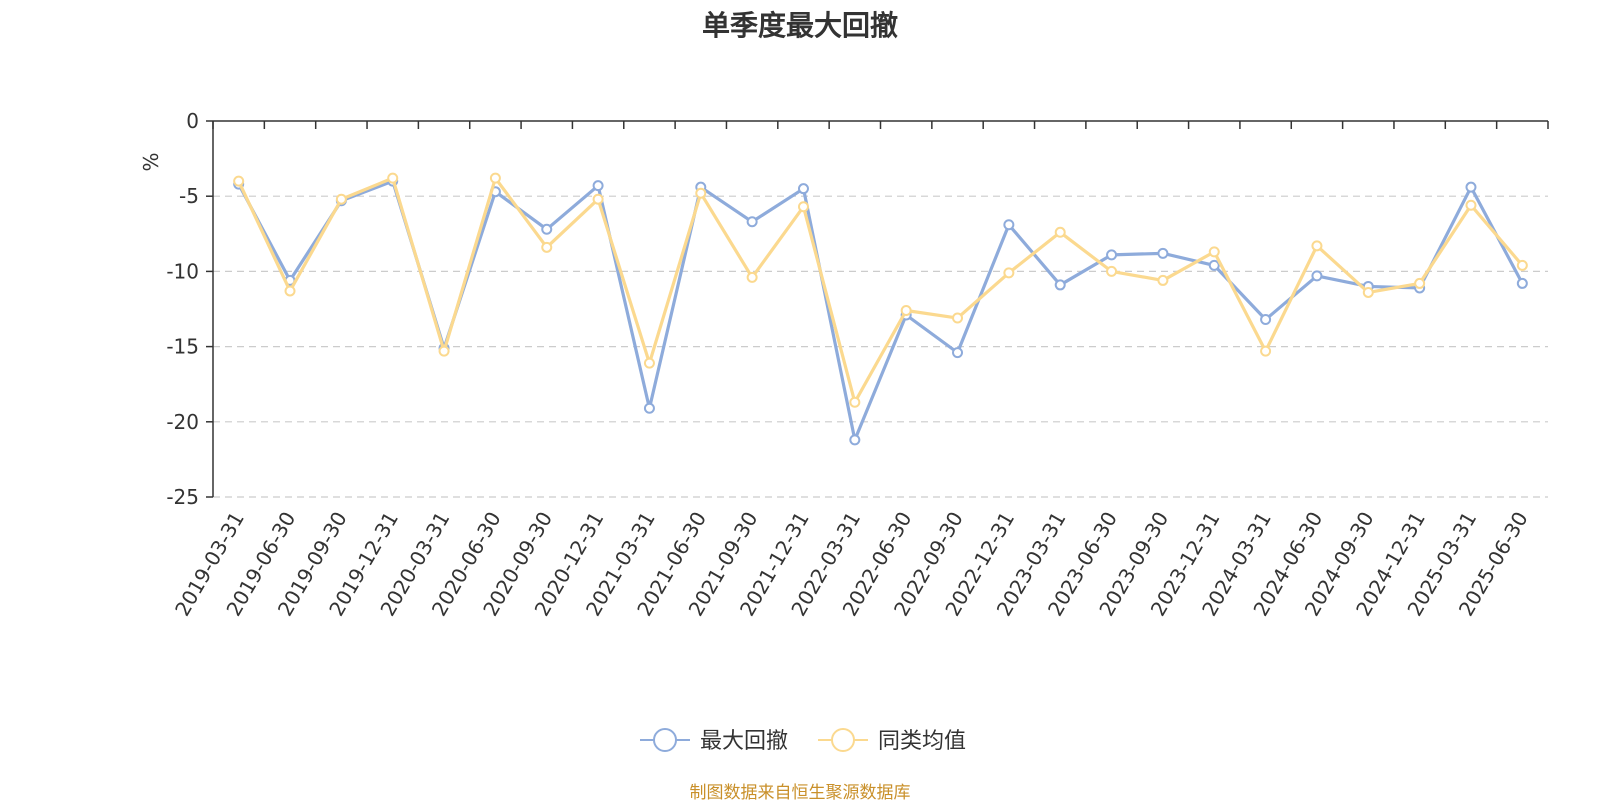 The image size is (1600, 803). Describe the element at coordinates (800, 793) in the screenshot. I see `source-note: 制图数据来自恒生聚源数据库` at that location.